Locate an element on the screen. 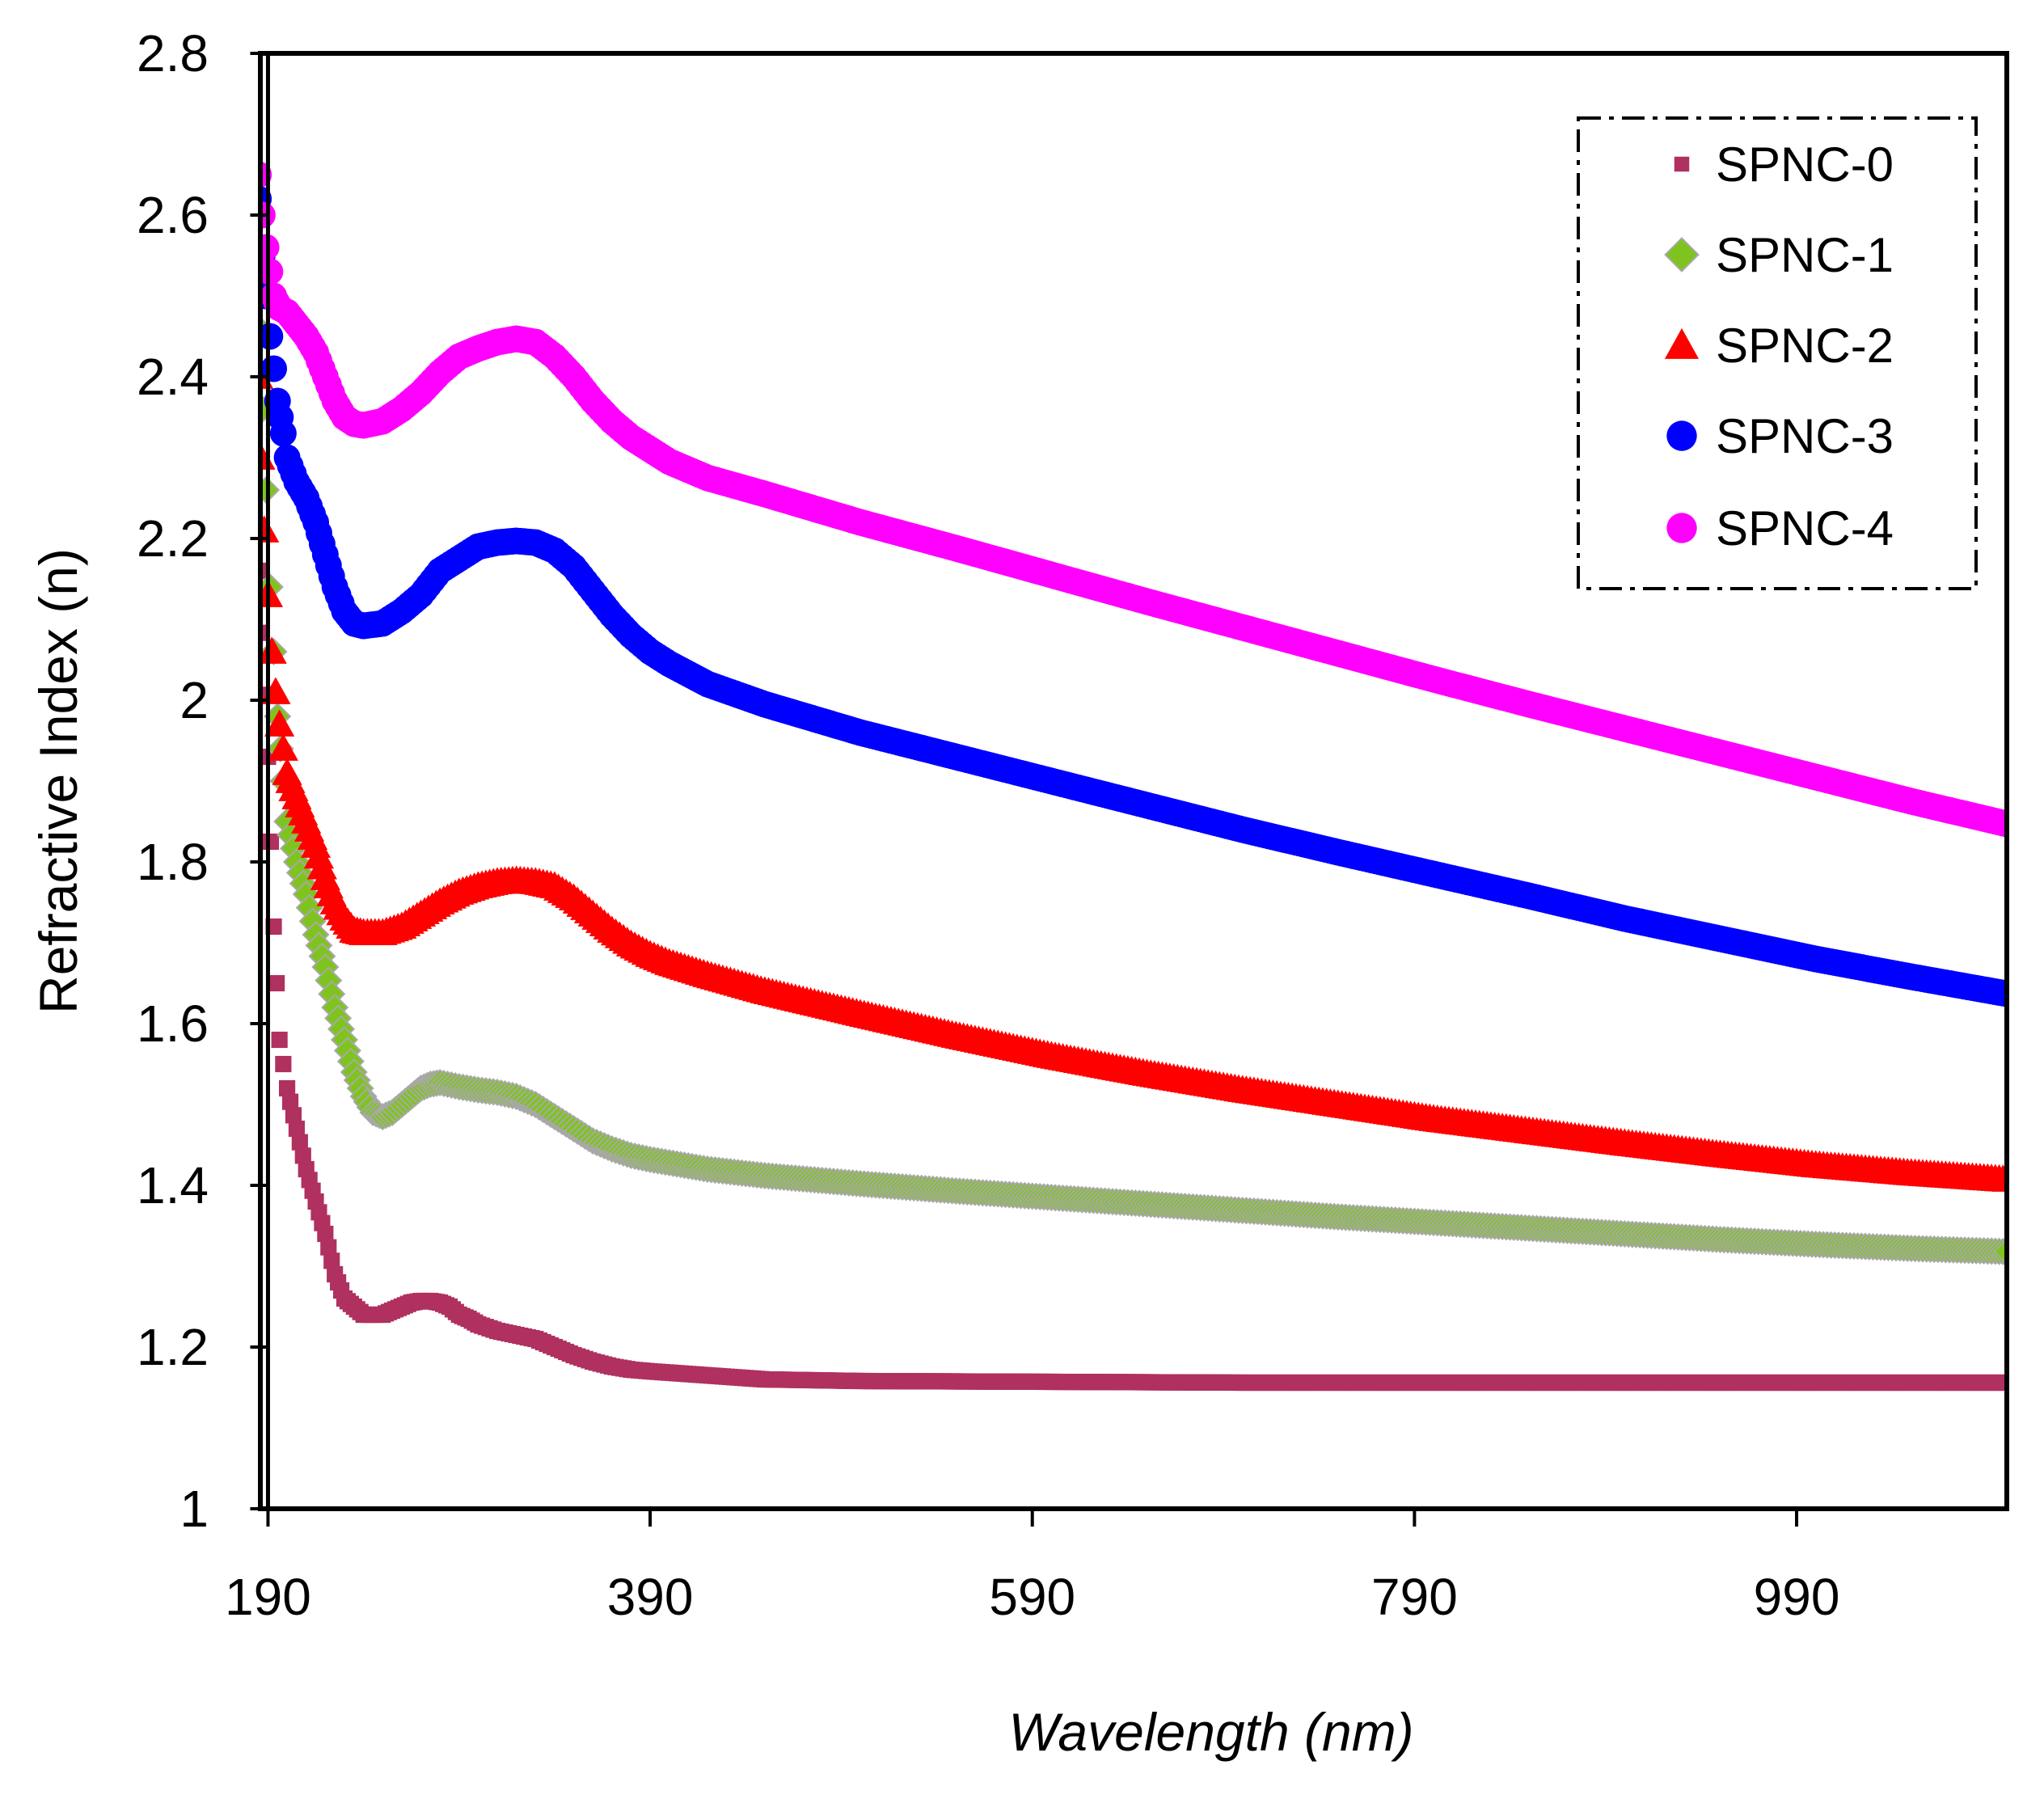 The height and width of the screenshot is (1795, 2044). x-tick-label: 990 is located at coordinates (1797, 1597).